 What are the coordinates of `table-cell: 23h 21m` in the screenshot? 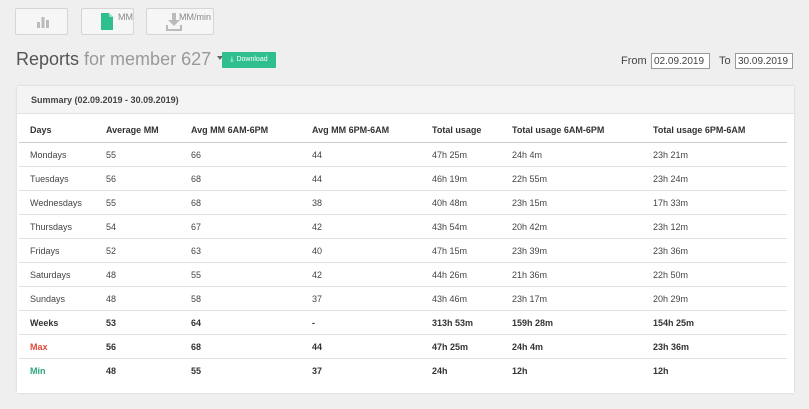 It's located at (720, 154).